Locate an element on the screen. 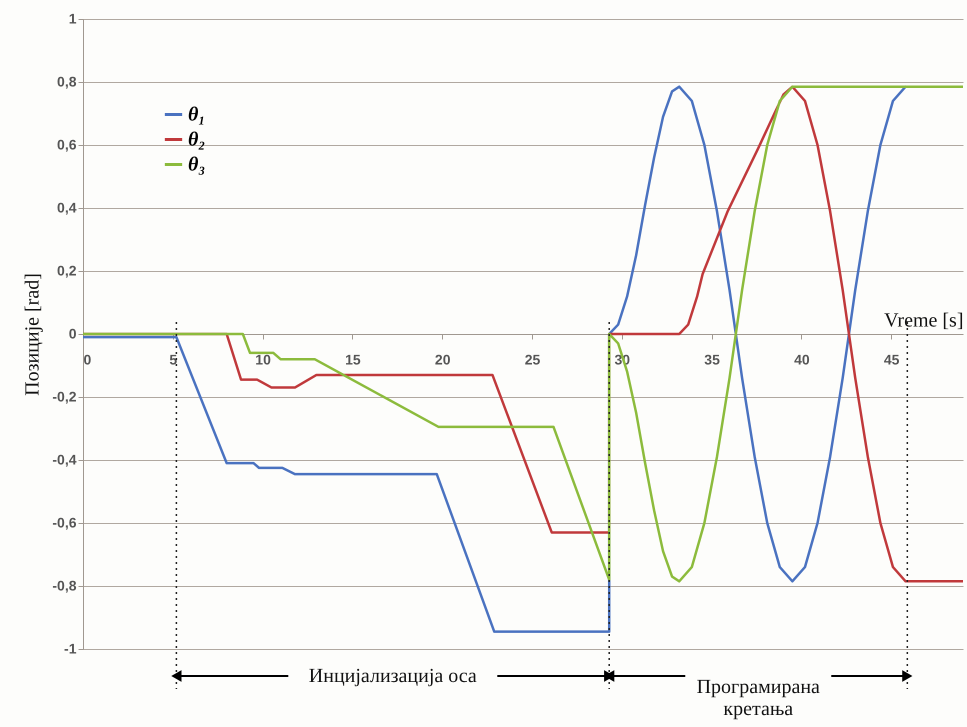  x-axis-title: Vreme [s] is located at coordinates (924, 321).